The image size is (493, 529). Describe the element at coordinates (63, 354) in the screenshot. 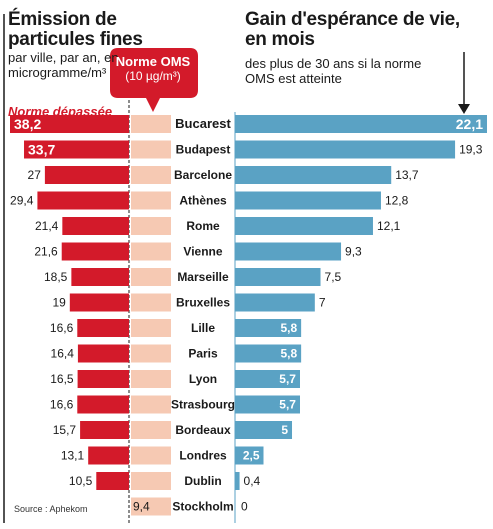

I see `emission-label-paris: 16,4` at that location.